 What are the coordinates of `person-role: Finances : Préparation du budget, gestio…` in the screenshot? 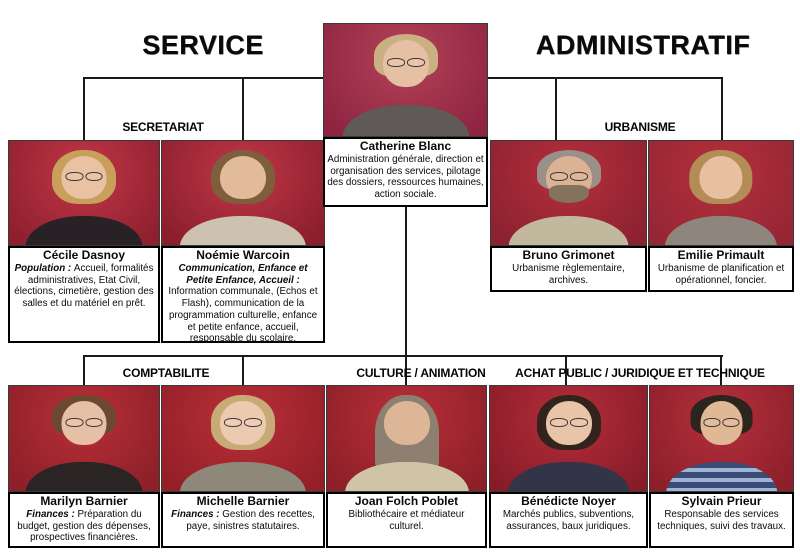 It's located at (84, 526).